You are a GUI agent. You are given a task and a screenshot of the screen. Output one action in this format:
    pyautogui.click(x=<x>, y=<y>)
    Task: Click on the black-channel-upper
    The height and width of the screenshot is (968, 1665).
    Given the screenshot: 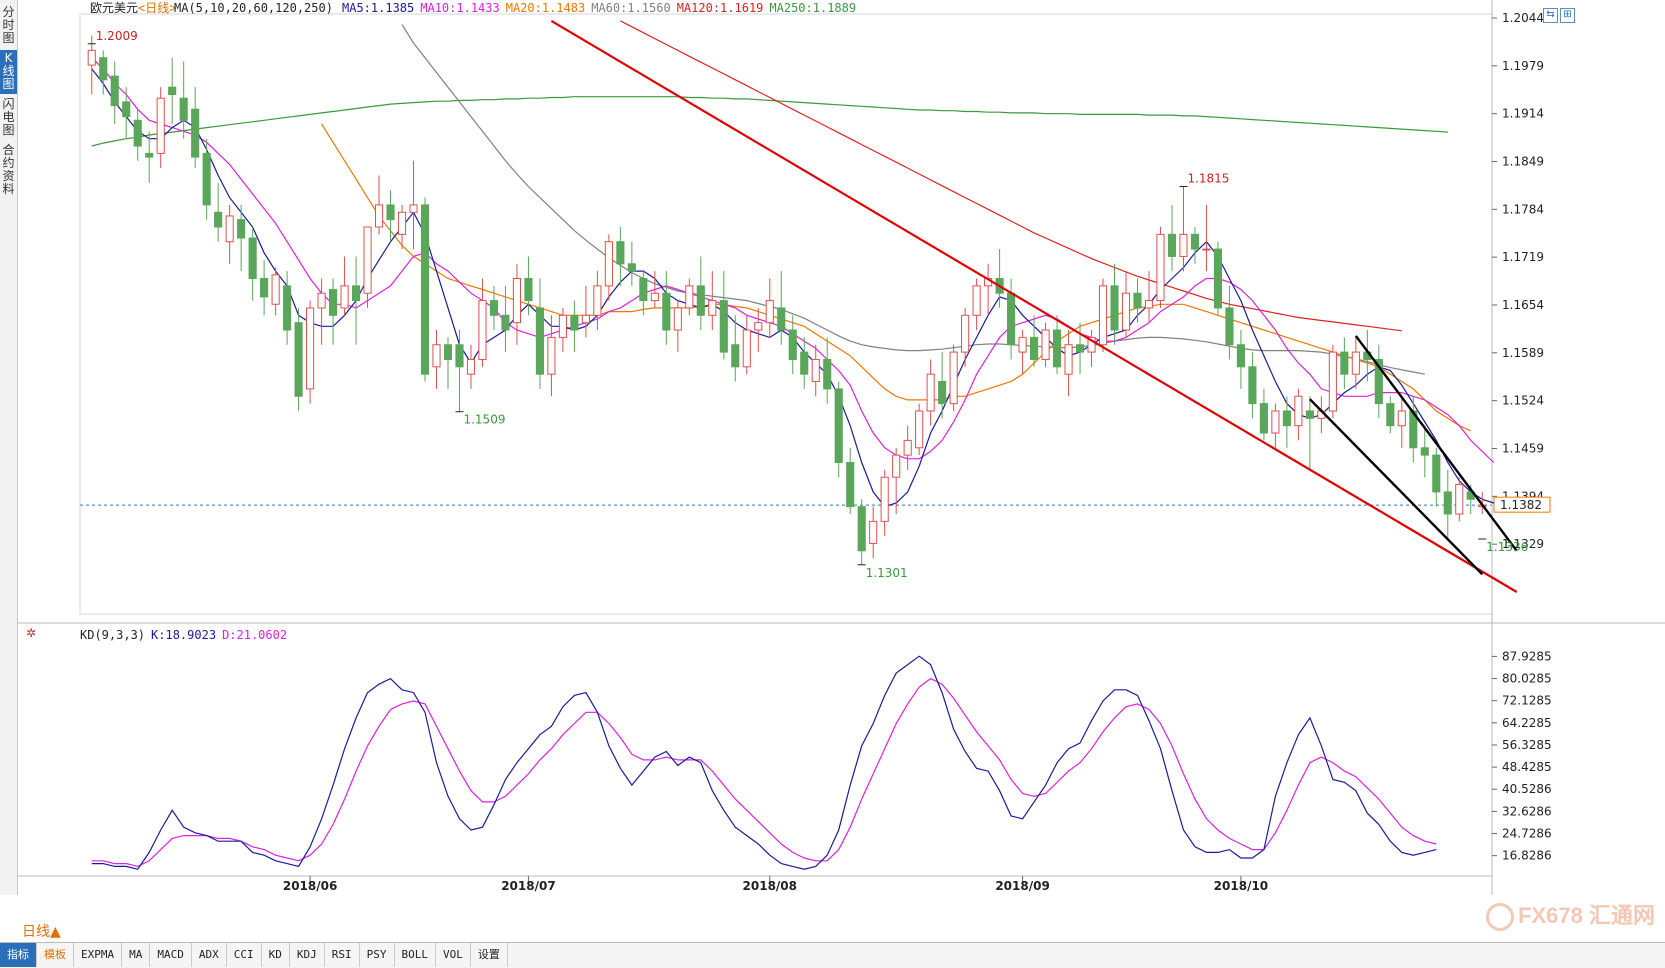 What is the action you would take?
    pyautogui.click(x=1436, y=443)
    